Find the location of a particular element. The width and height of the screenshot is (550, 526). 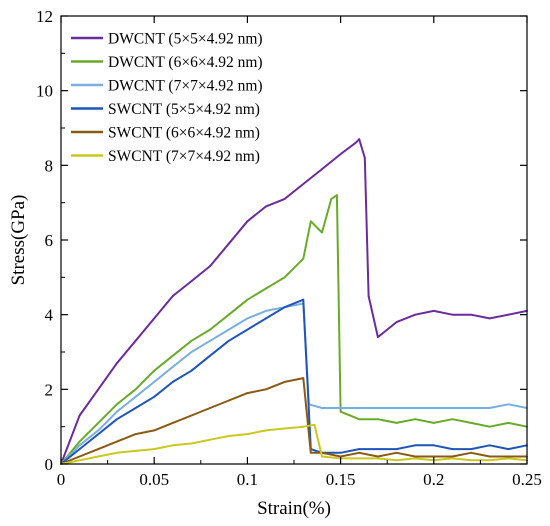

x-tick-label: 0 is located at coordinates (61, 479).